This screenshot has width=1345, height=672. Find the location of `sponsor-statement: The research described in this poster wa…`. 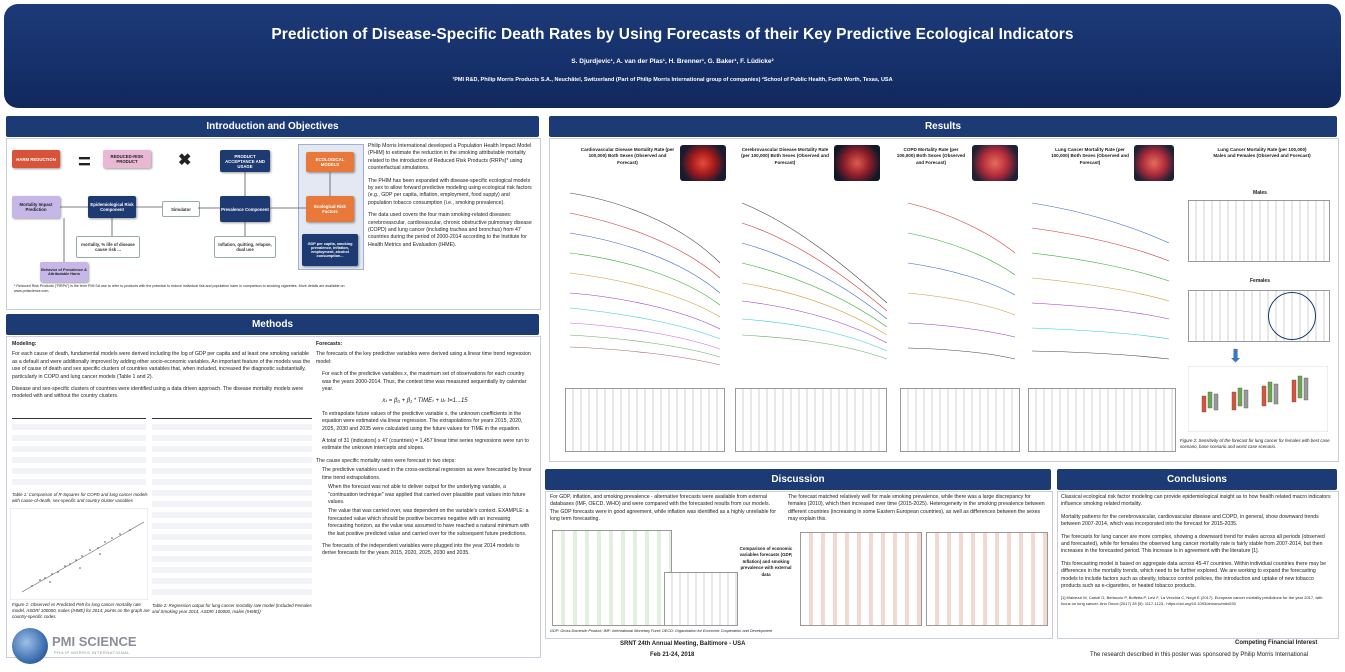

sponsor-statement: The research described in this poster wa… is located at coordinates (1199, 655).